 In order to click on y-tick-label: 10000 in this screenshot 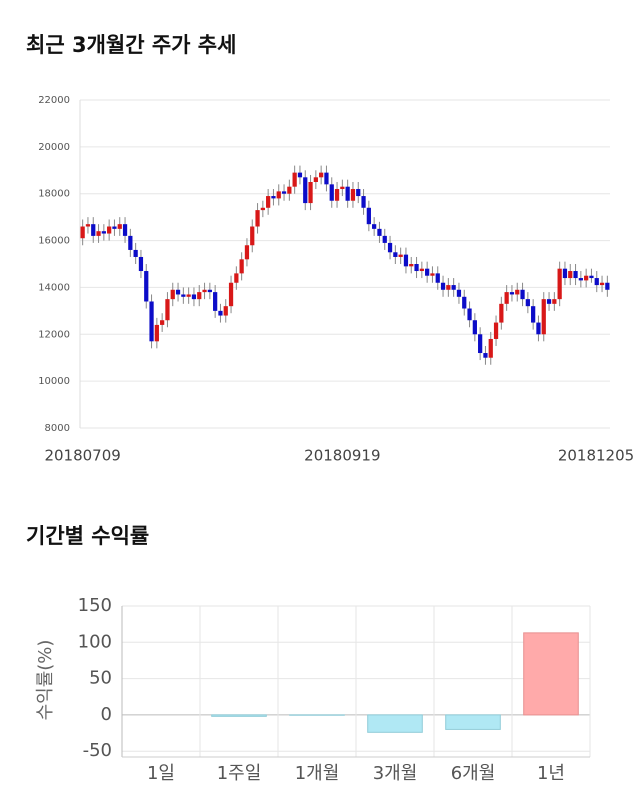, I will do `click(54, 381)`.